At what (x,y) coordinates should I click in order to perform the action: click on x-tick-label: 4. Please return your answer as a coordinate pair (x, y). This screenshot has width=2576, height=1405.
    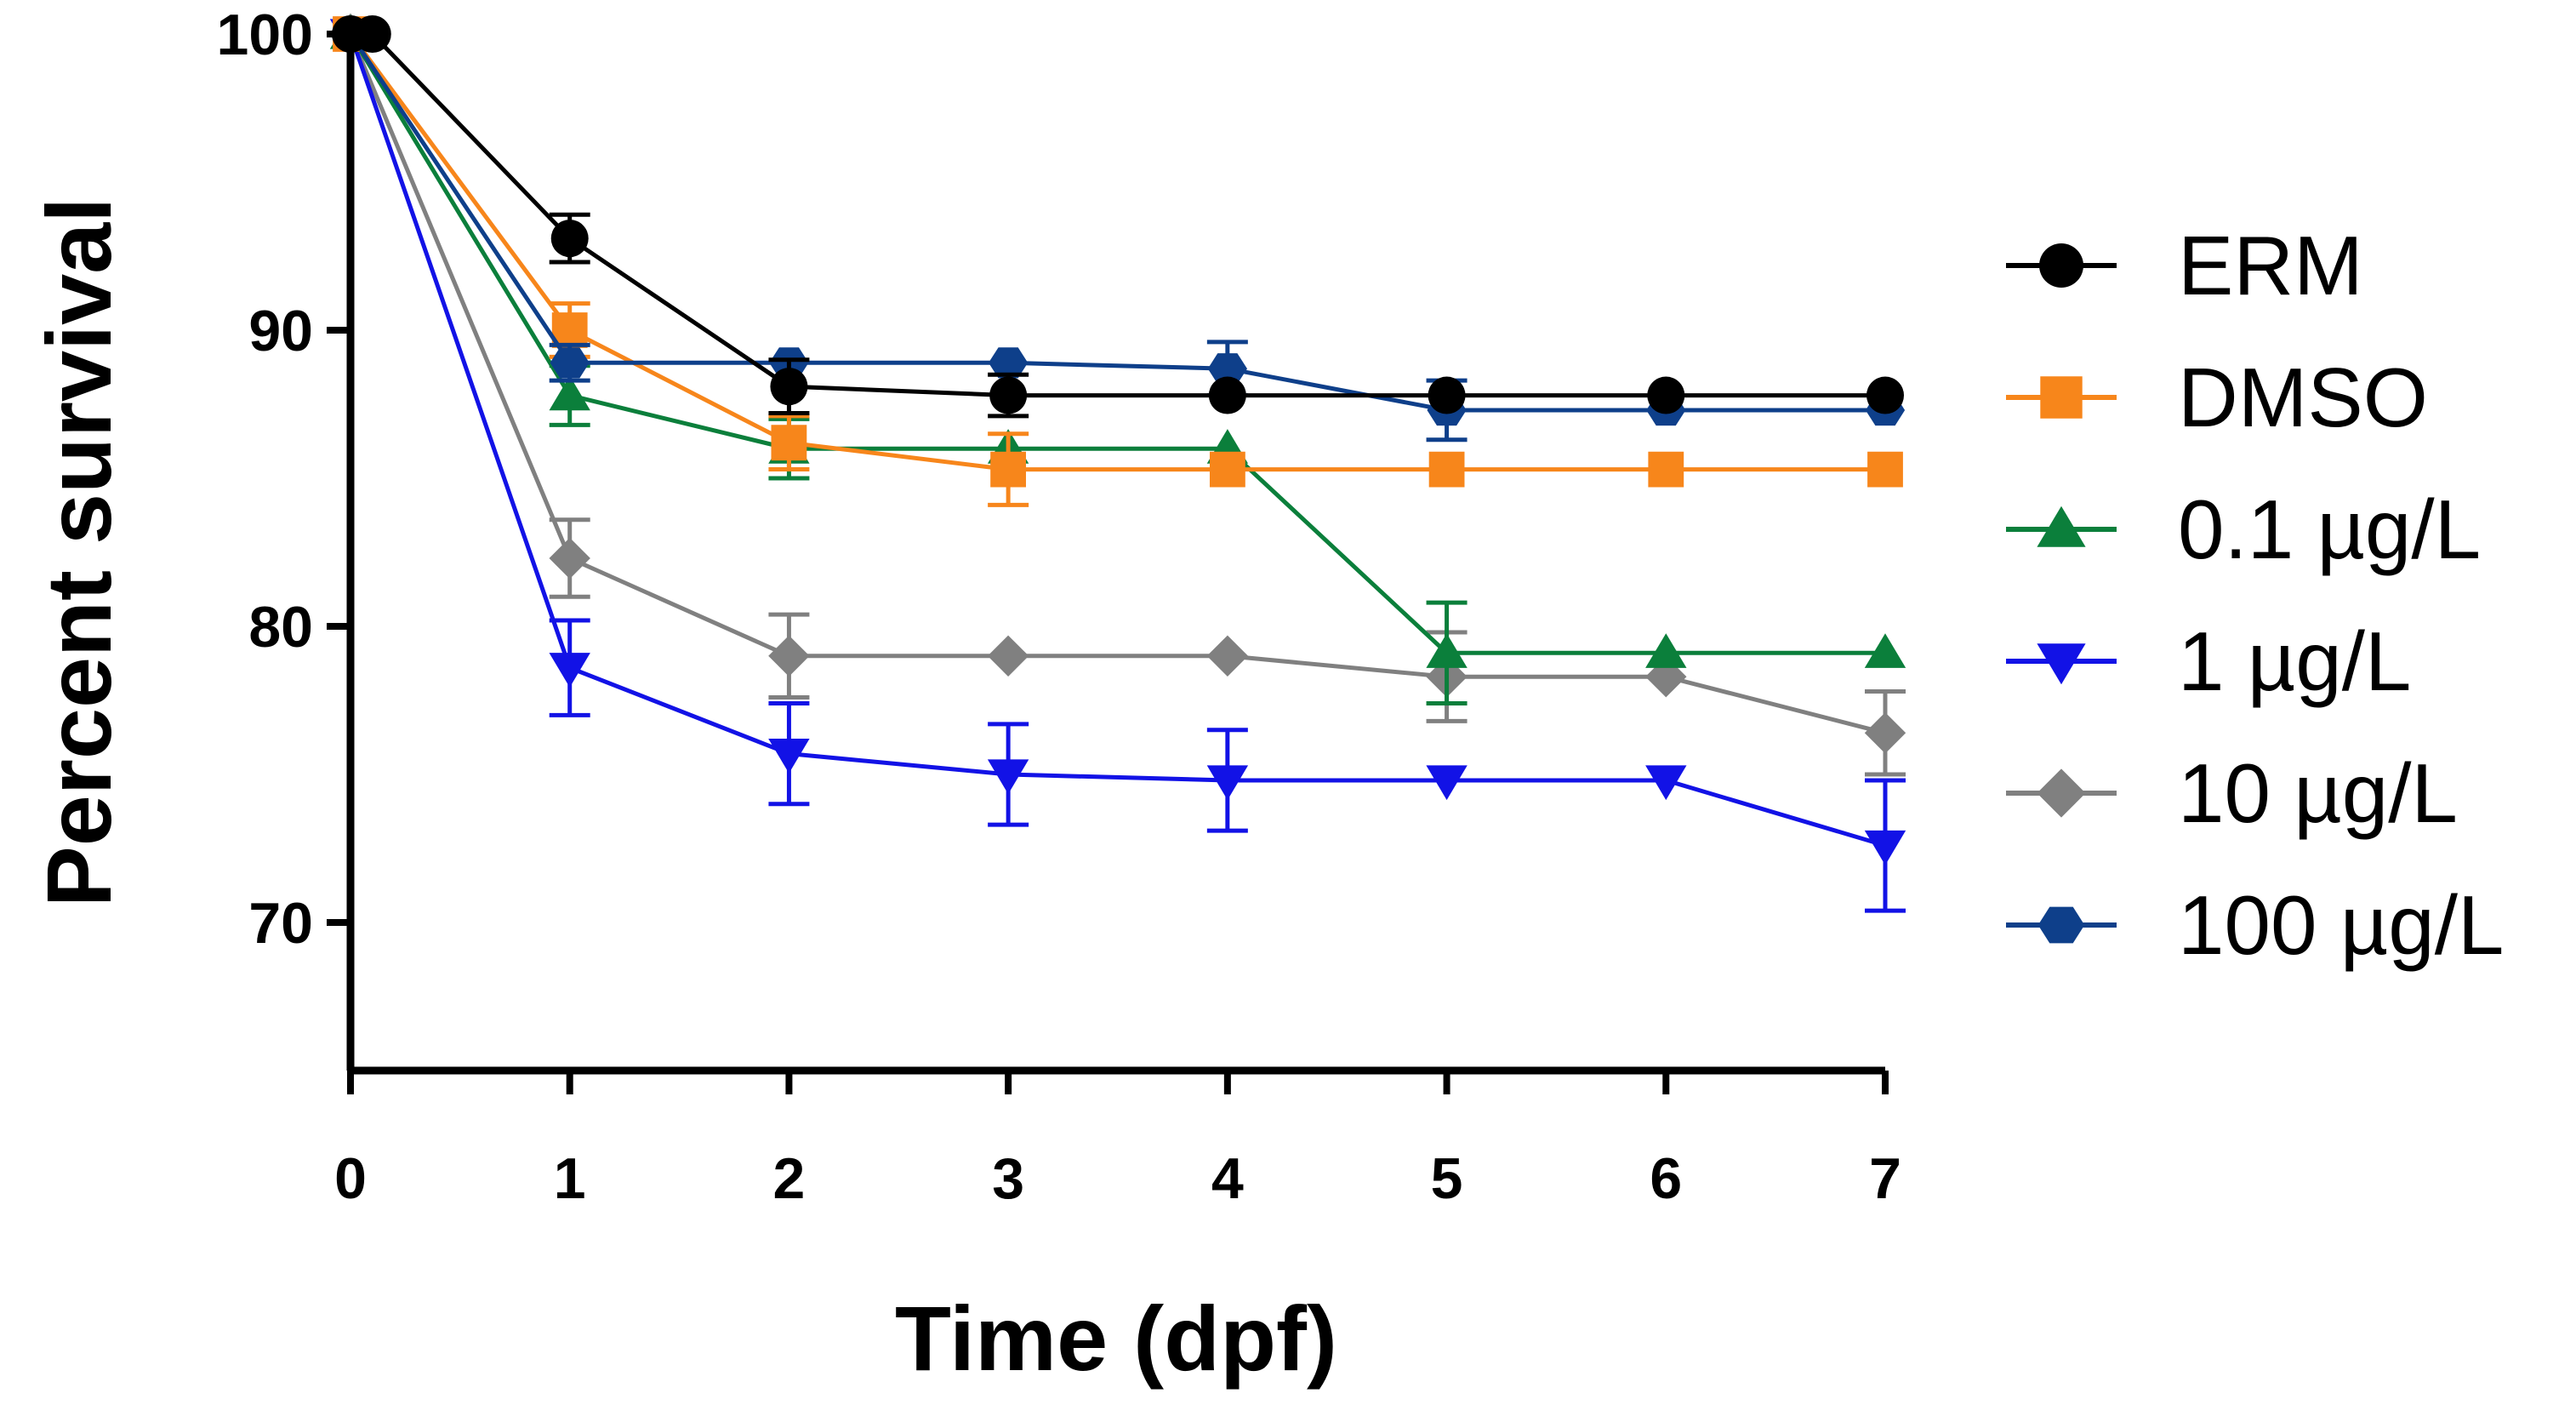
    Looking at the image, I should click on (1227, 1178).